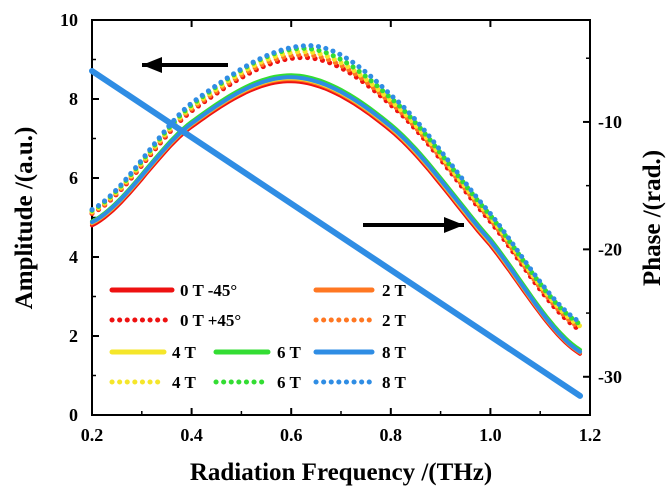  Describe the element at coordinates (490, 435) in the screenshot. I see `x-tick-label: 1.0` at that location.